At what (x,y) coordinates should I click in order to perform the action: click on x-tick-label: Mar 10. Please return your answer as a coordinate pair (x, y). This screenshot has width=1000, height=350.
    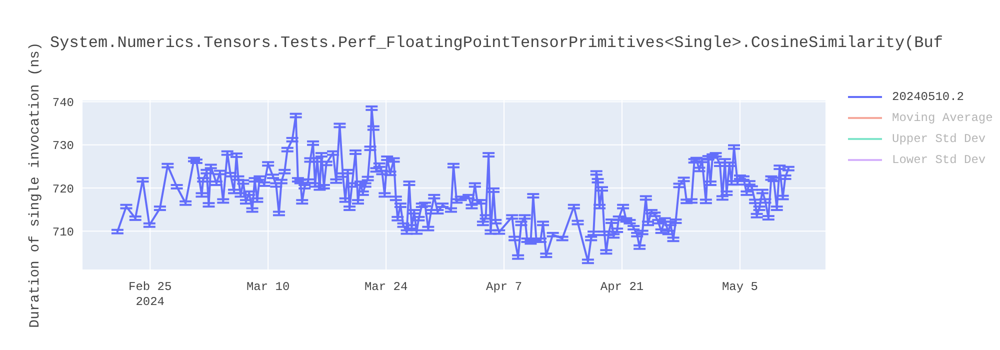
    Looking at the image, I should click on (268, 287).